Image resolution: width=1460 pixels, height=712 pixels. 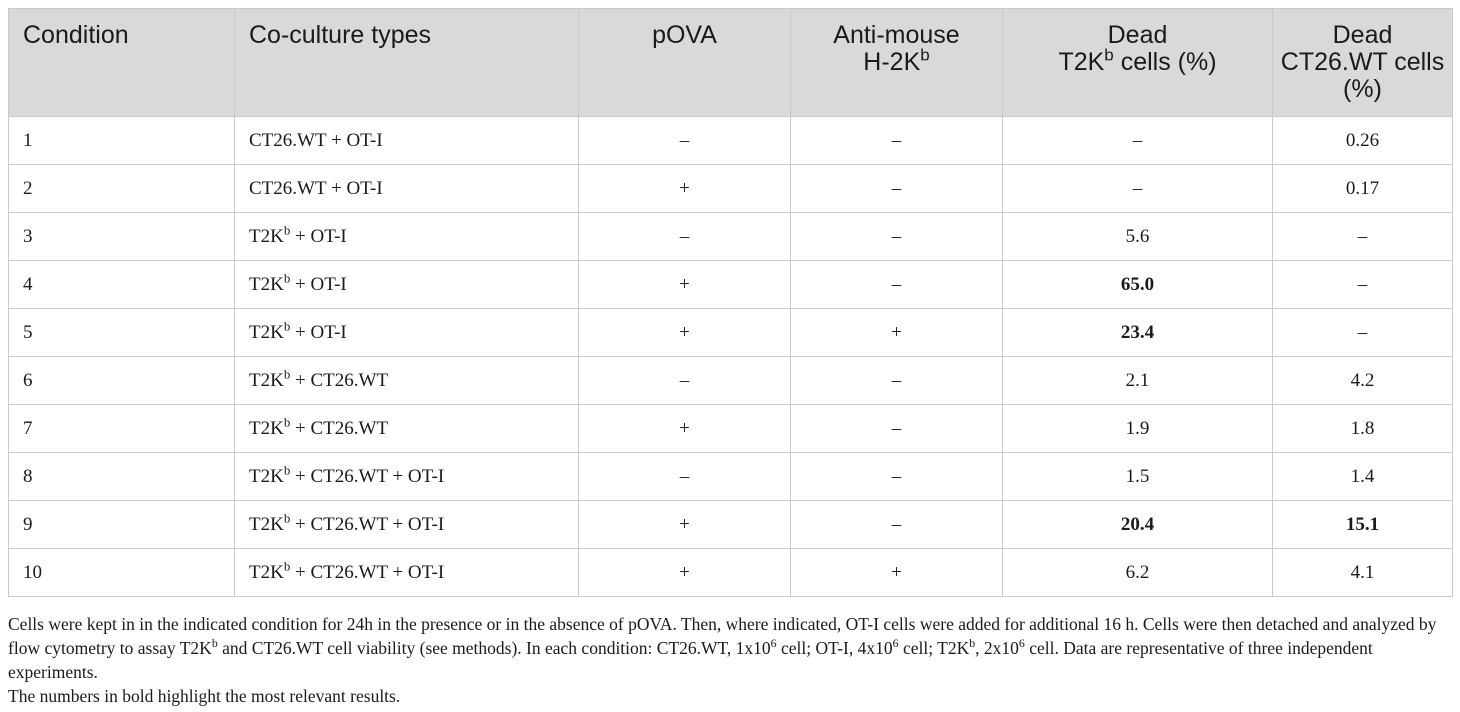 I want to click on table-row: 9 T2Kb + CT26.WT + OT-I + –20.4 15.1, so click(x=730, y=524).